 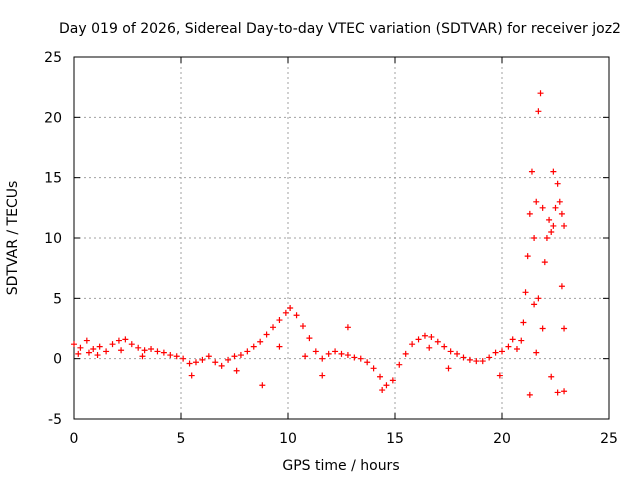 I want to click on y-tick-label: 15, so click(x=53, y=179).